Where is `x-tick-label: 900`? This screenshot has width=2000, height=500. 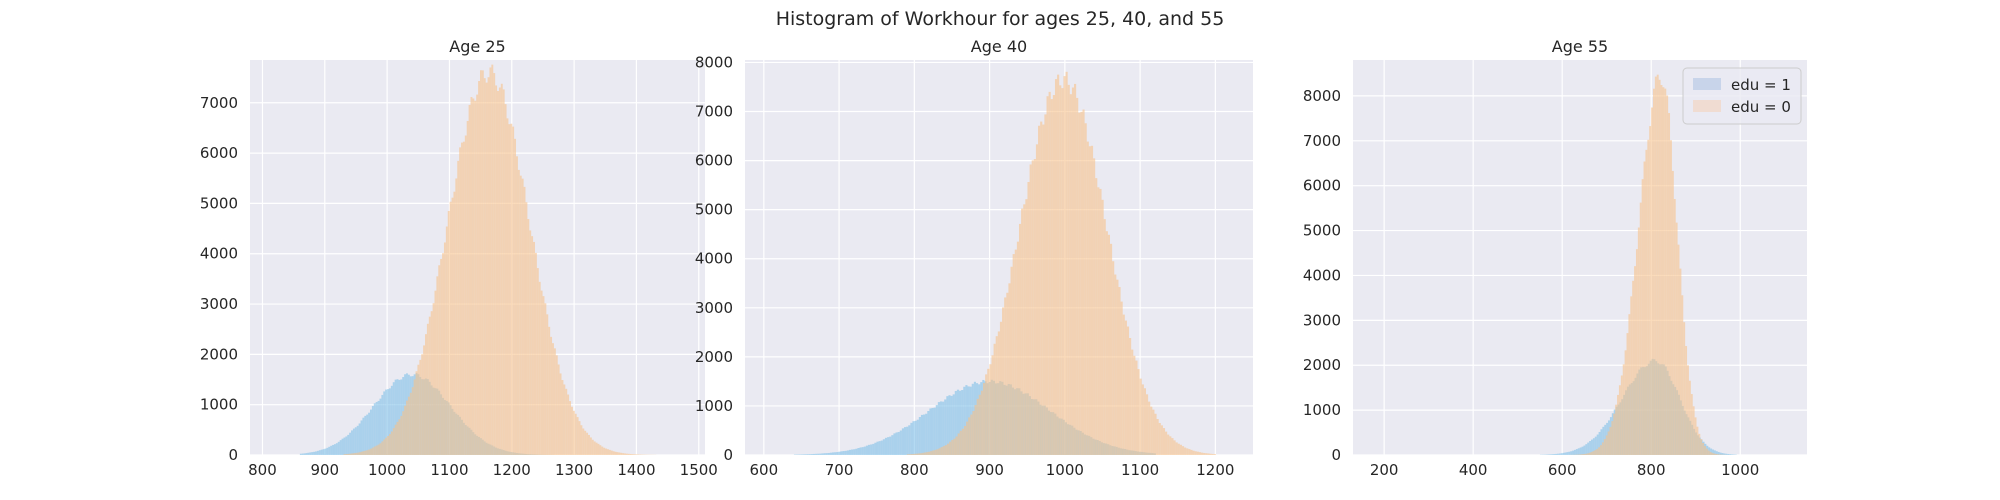
x-tick-label: 900 is located at coordinates (989, 470).